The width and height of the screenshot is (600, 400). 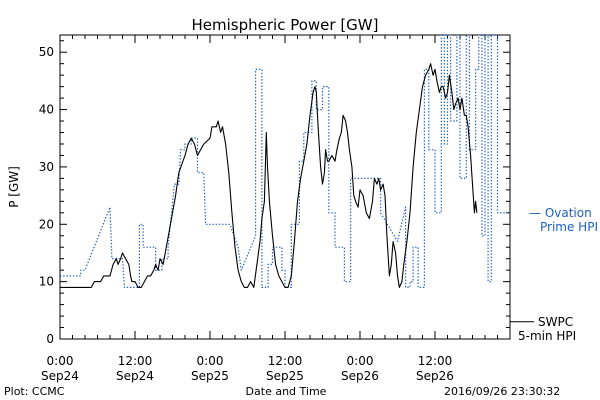 What do you see at coordinates (569, 227) in the screenshot?
I see `legend-label-ovation-line2: Prime HPI` at bounding box center [569, 227].